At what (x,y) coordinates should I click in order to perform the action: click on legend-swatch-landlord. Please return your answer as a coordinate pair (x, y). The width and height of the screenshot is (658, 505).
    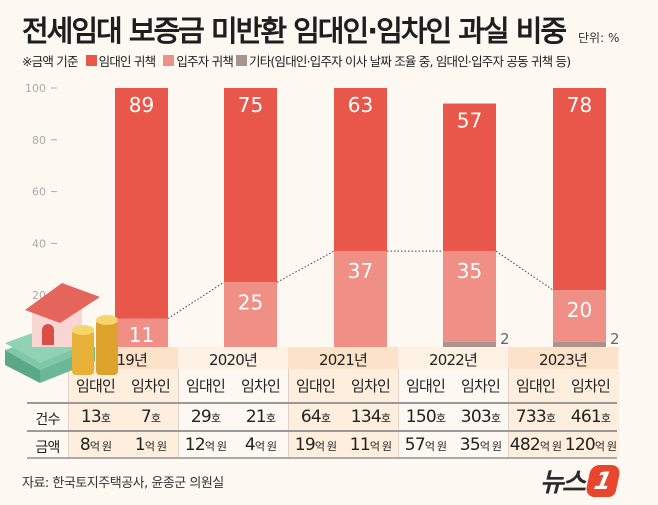
    Looking at the image, I should click on (91, 60).